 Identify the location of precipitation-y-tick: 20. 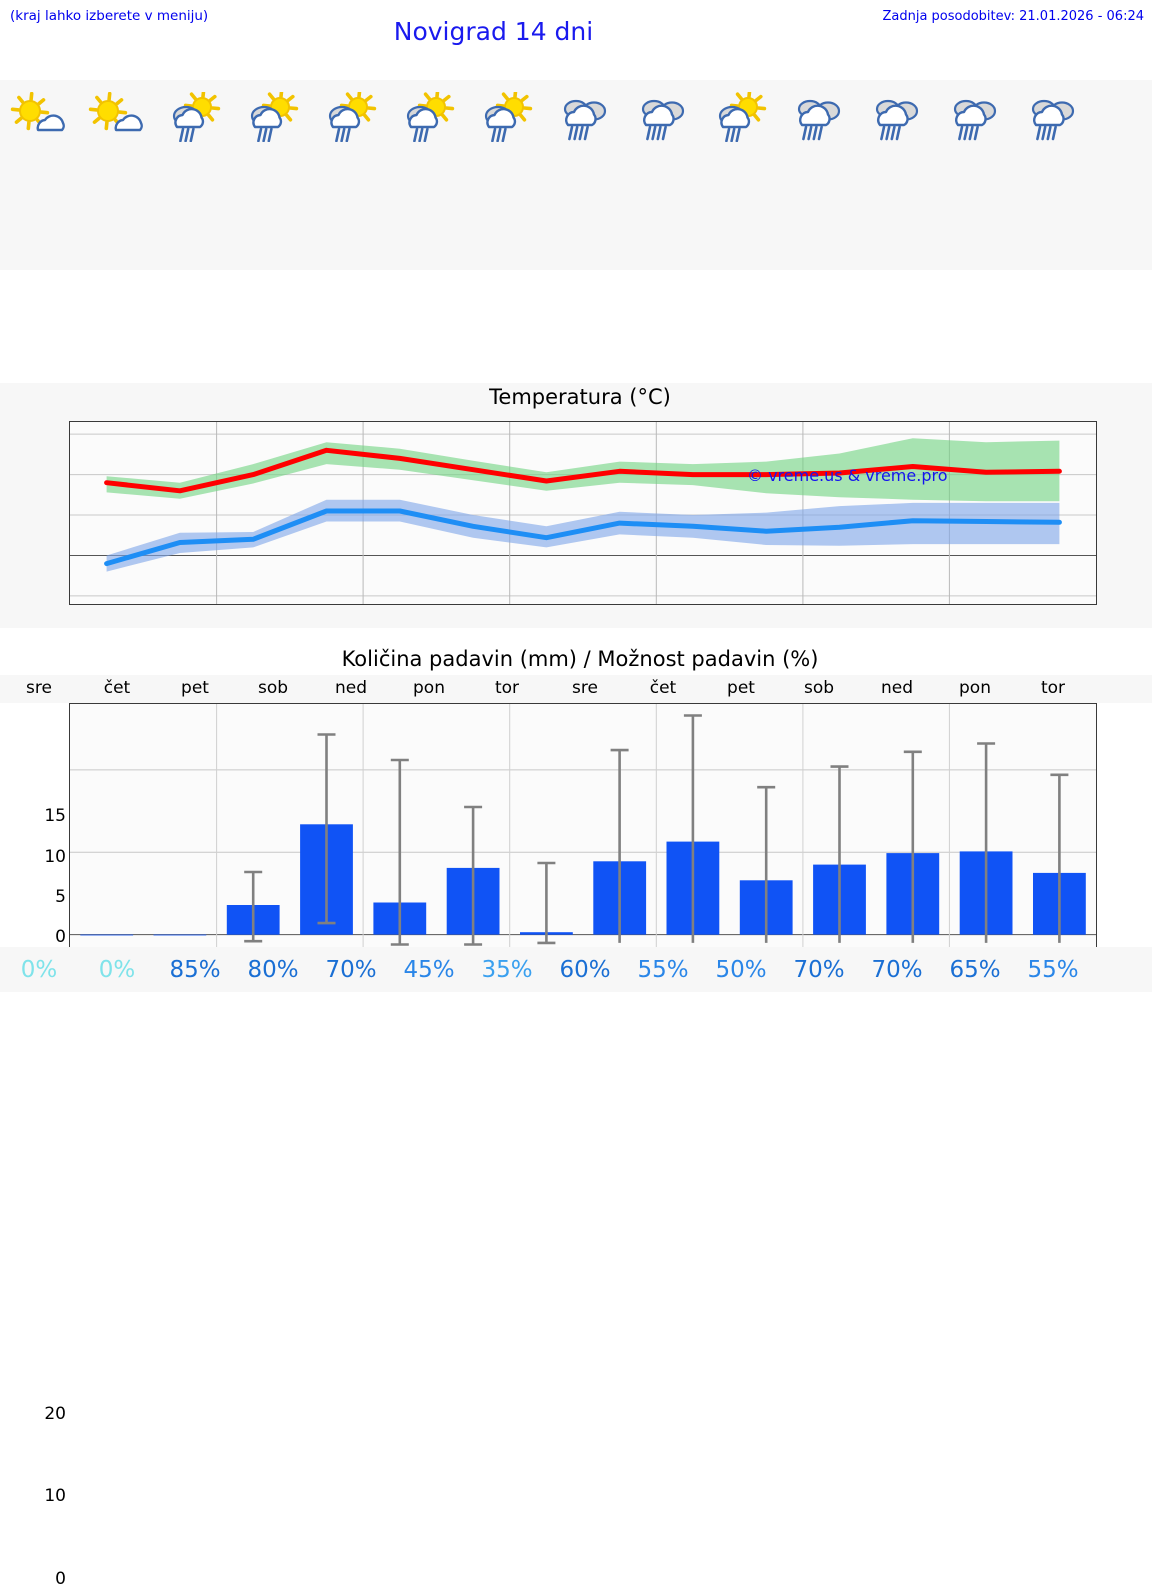
(55, 1413).